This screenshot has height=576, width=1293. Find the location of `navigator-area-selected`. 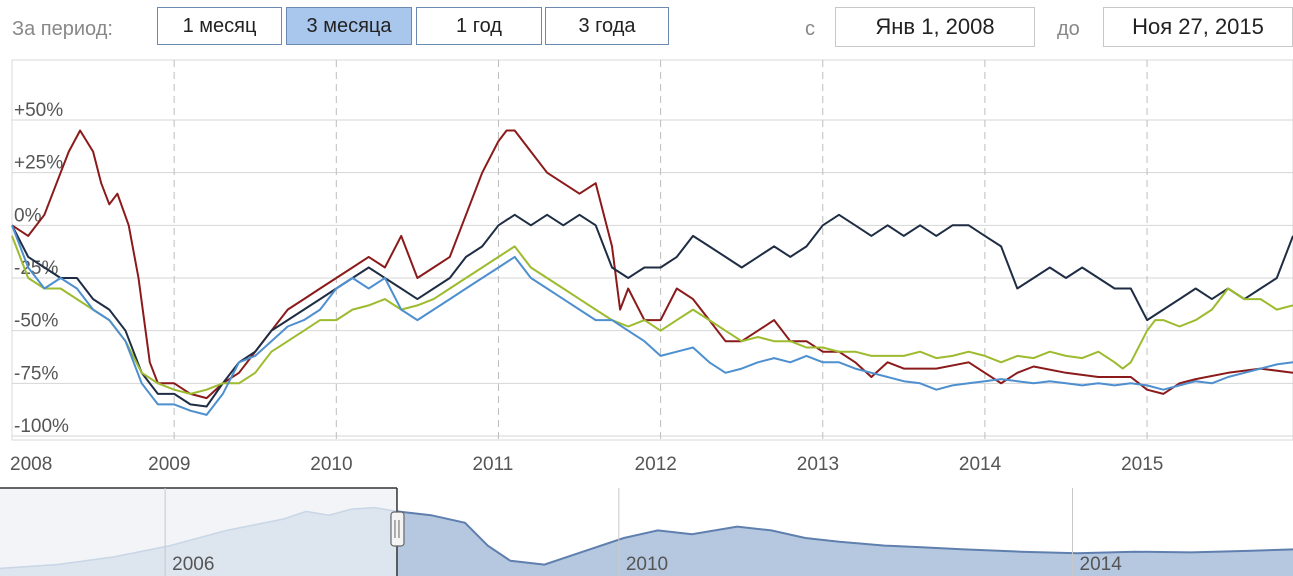

navigator-area-selected is located at coordinates (845, 543).